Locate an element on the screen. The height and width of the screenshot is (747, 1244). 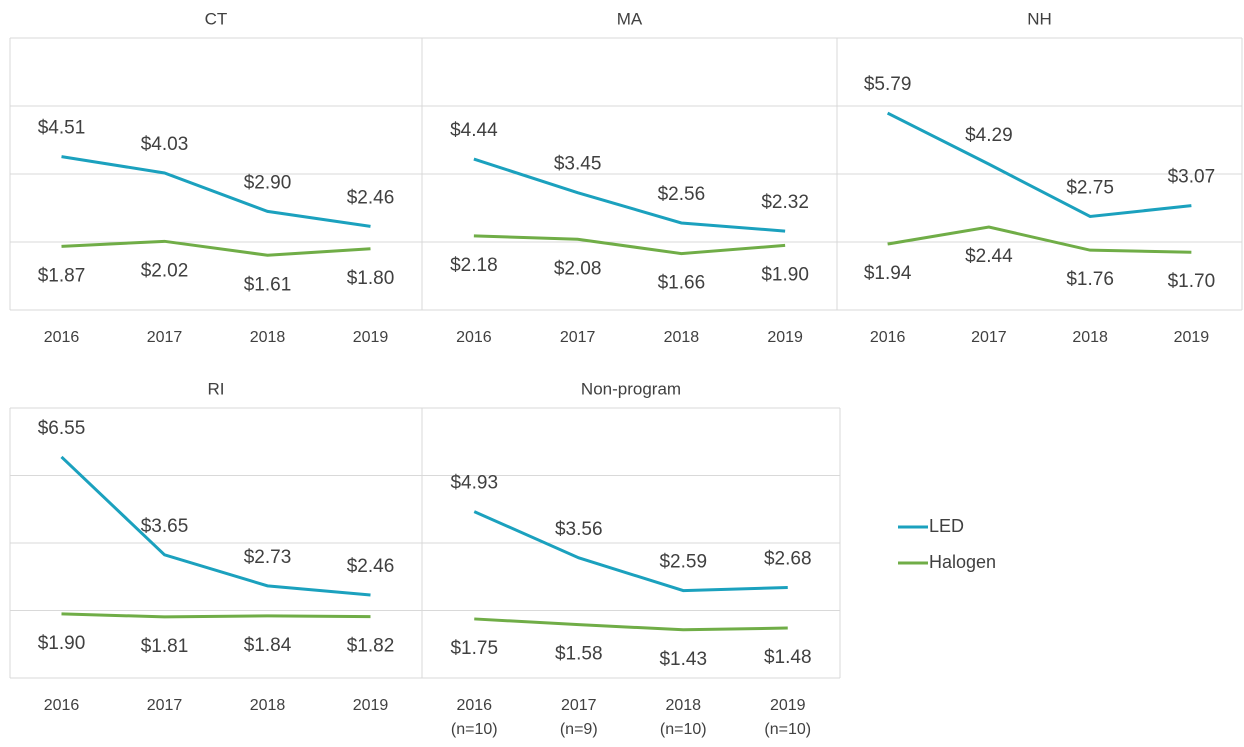
data-label: $1.48 is located at coordinates (788, 657).